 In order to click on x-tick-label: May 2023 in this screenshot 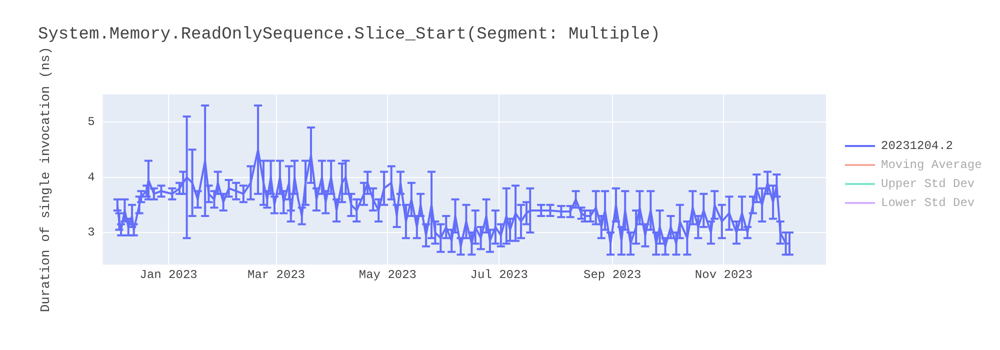, I will do `click(387, 275)`.